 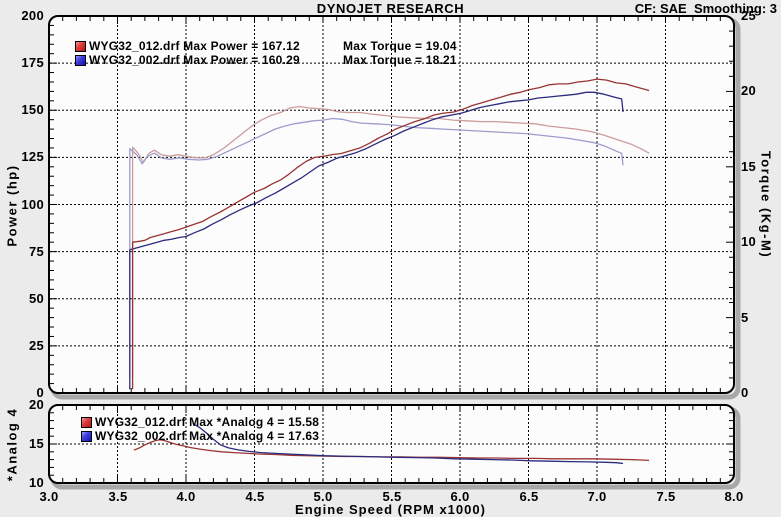 I want to click on rpm-tick-label: 8.0, so click(x=734, y=496).